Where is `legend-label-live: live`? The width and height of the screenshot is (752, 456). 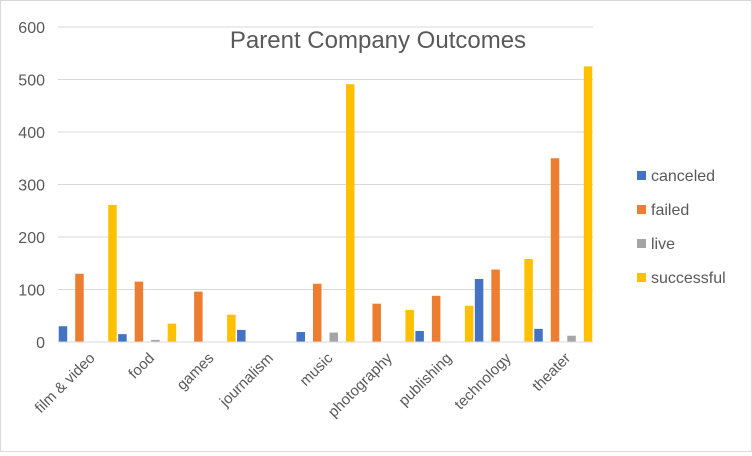 legend-label-live: live is located at coordinates (663, 244).